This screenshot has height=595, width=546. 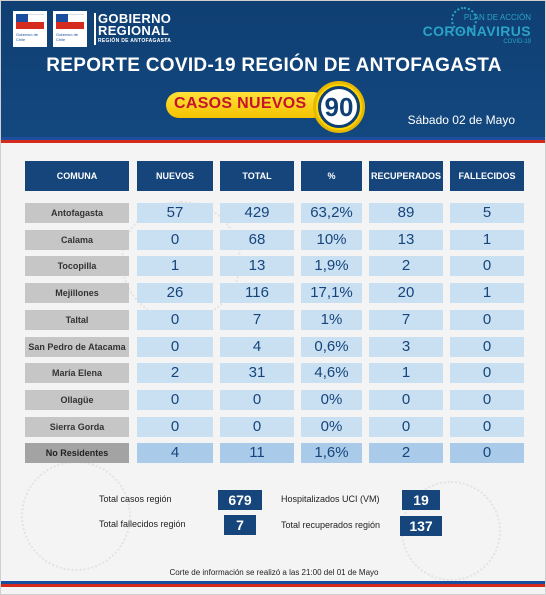 I want to click on divider-stripe-blue, so click(x=273, y=138).